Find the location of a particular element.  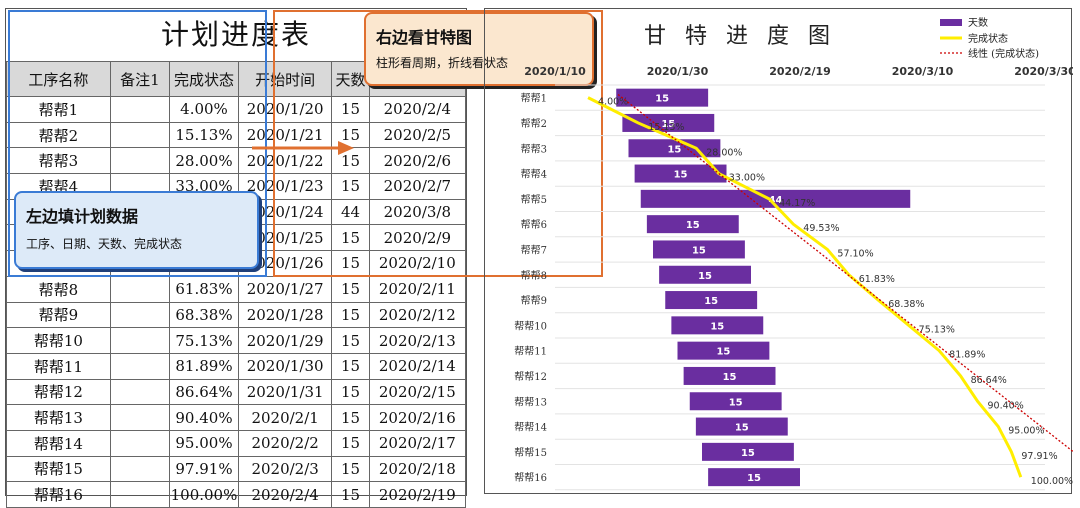

completion-data-label: 61.83% is located at coordinates (877, 279).